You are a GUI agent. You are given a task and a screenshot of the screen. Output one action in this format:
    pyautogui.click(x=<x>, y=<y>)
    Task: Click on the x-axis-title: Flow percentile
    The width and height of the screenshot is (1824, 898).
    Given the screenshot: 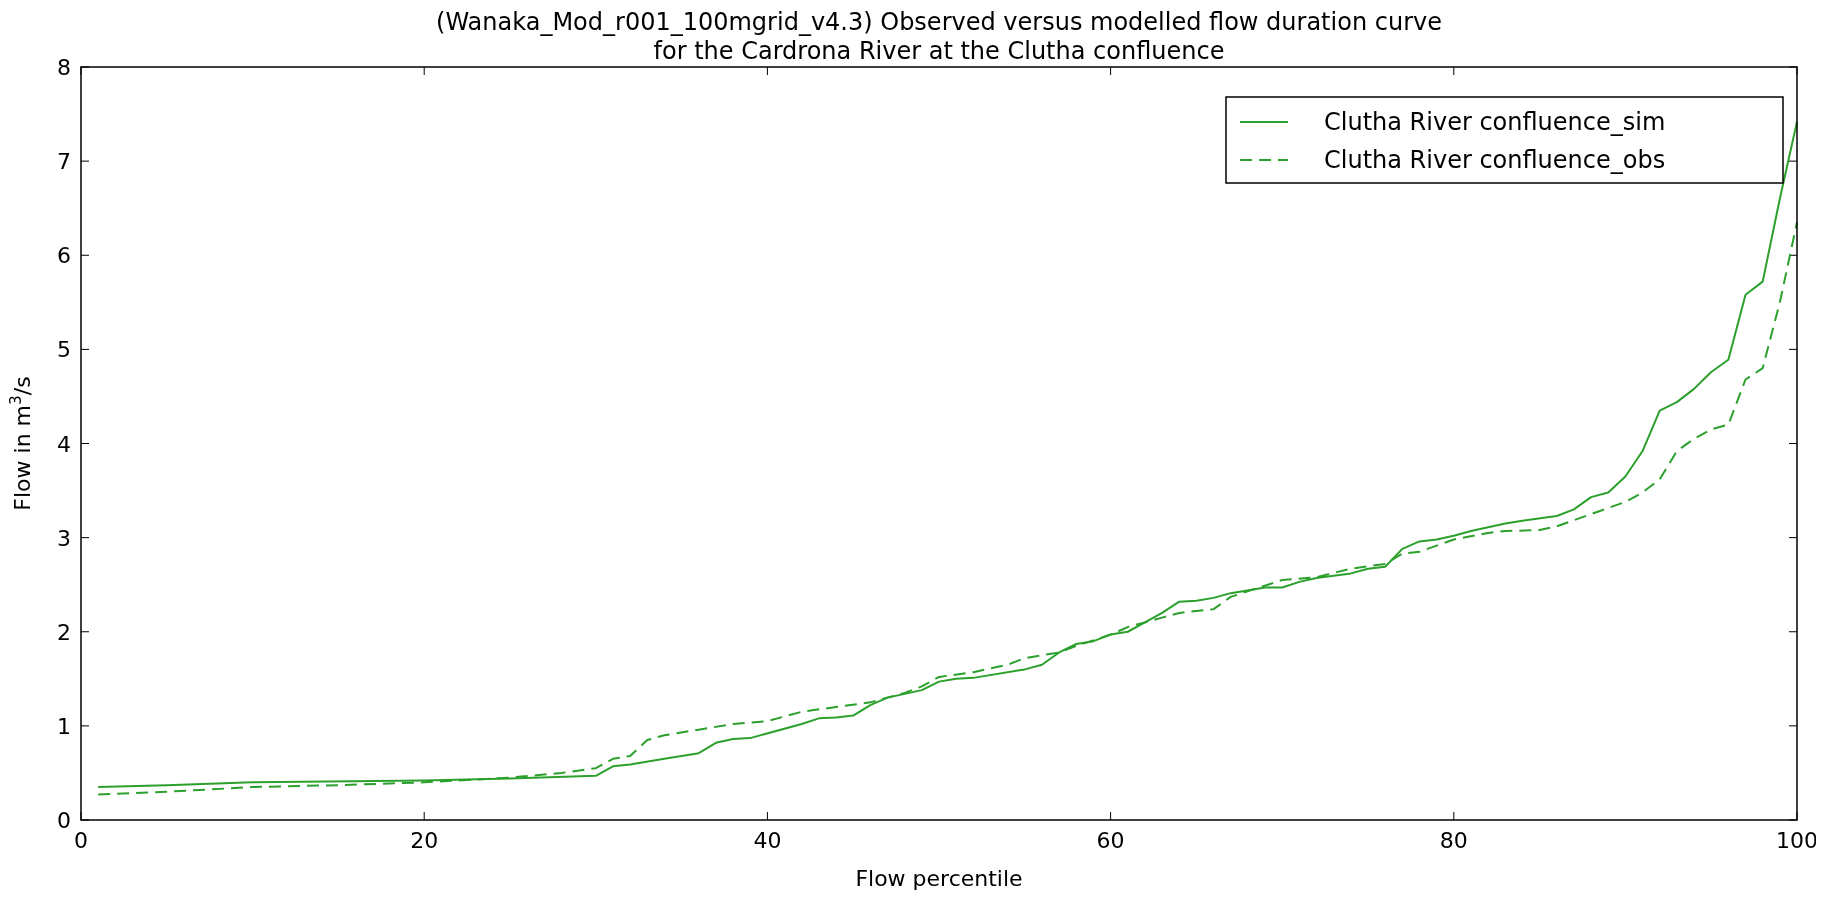 What is the action you would take?
    pyautogui.click(x=939, y=878)
    